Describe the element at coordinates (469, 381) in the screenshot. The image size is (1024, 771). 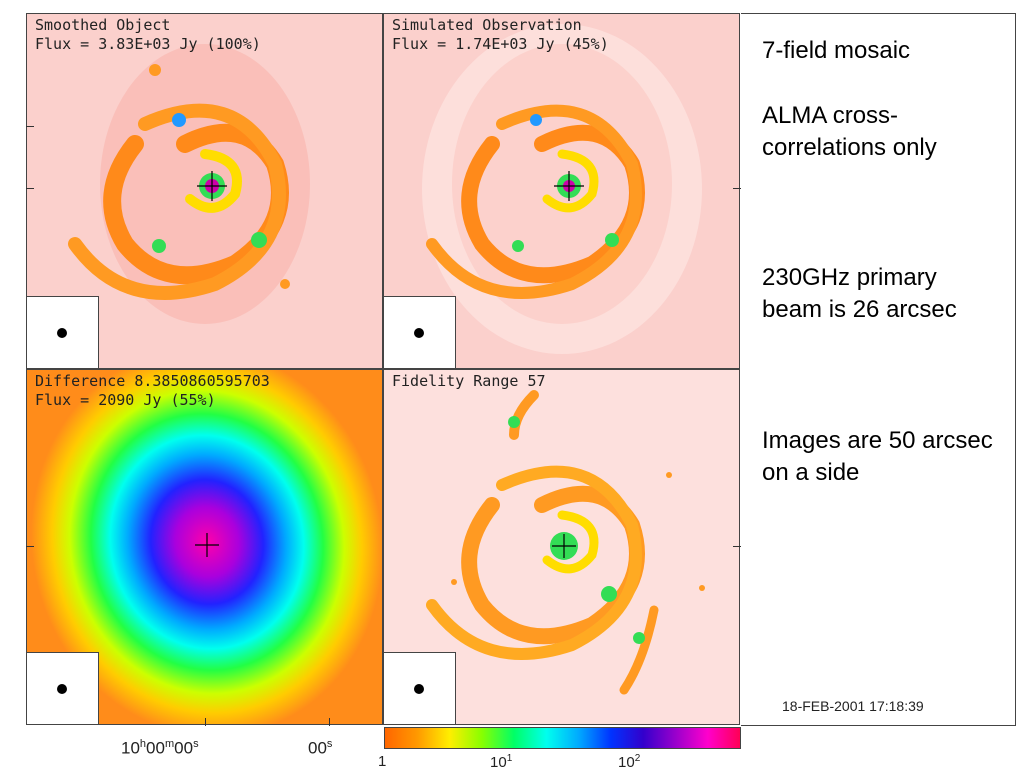
I see `fidelity-title: Fidelity Range 57` at that location.